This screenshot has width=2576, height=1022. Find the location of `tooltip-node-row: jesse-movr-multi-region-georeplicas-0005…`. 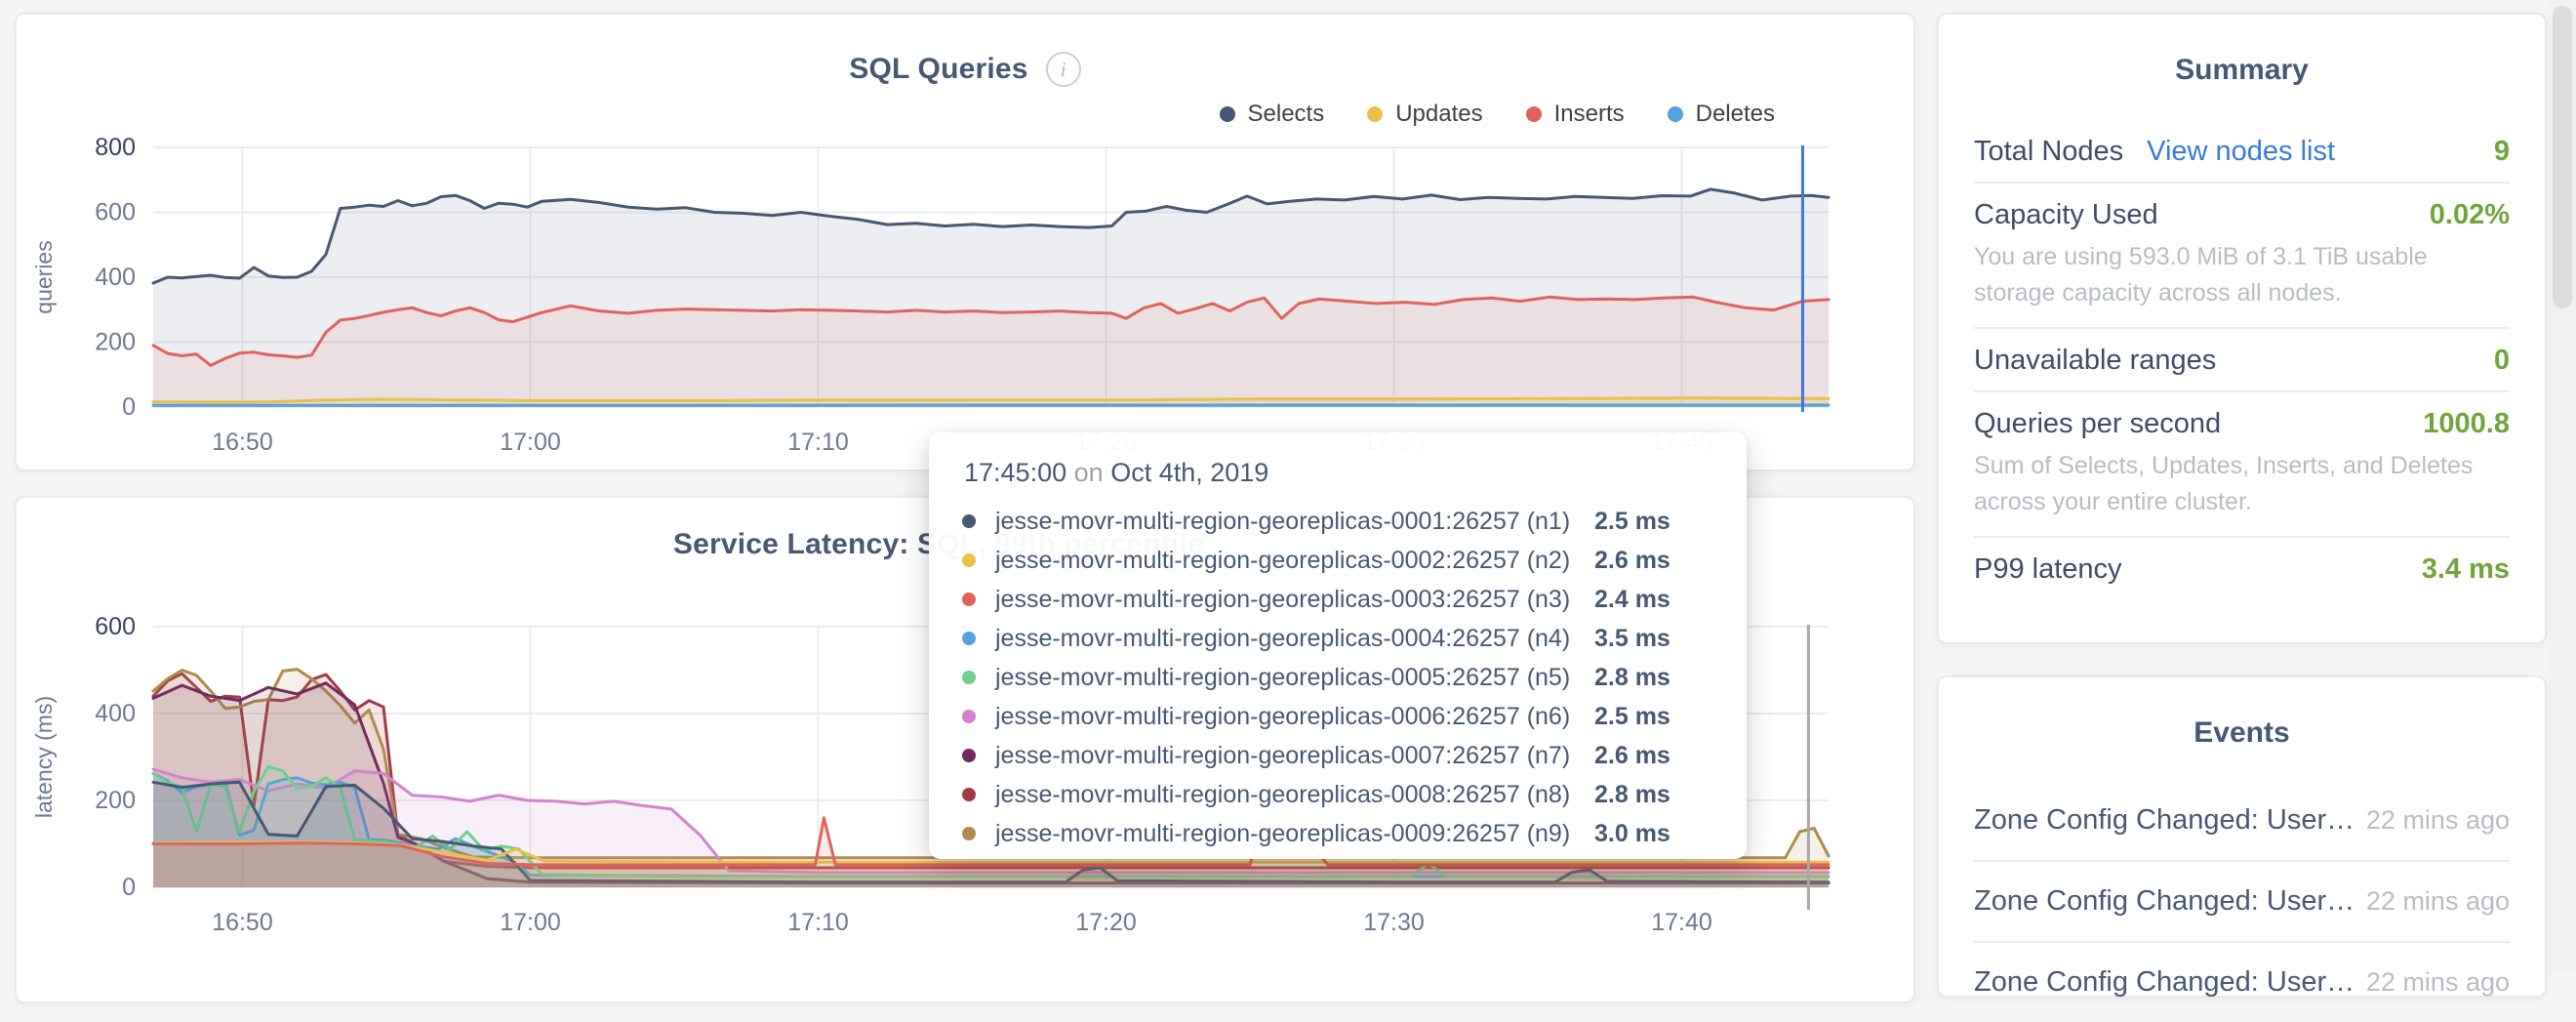

tooltip-node-row: jesse-movr-multi-region-georeplicas-0005… is located at coordinates (1336, 677).